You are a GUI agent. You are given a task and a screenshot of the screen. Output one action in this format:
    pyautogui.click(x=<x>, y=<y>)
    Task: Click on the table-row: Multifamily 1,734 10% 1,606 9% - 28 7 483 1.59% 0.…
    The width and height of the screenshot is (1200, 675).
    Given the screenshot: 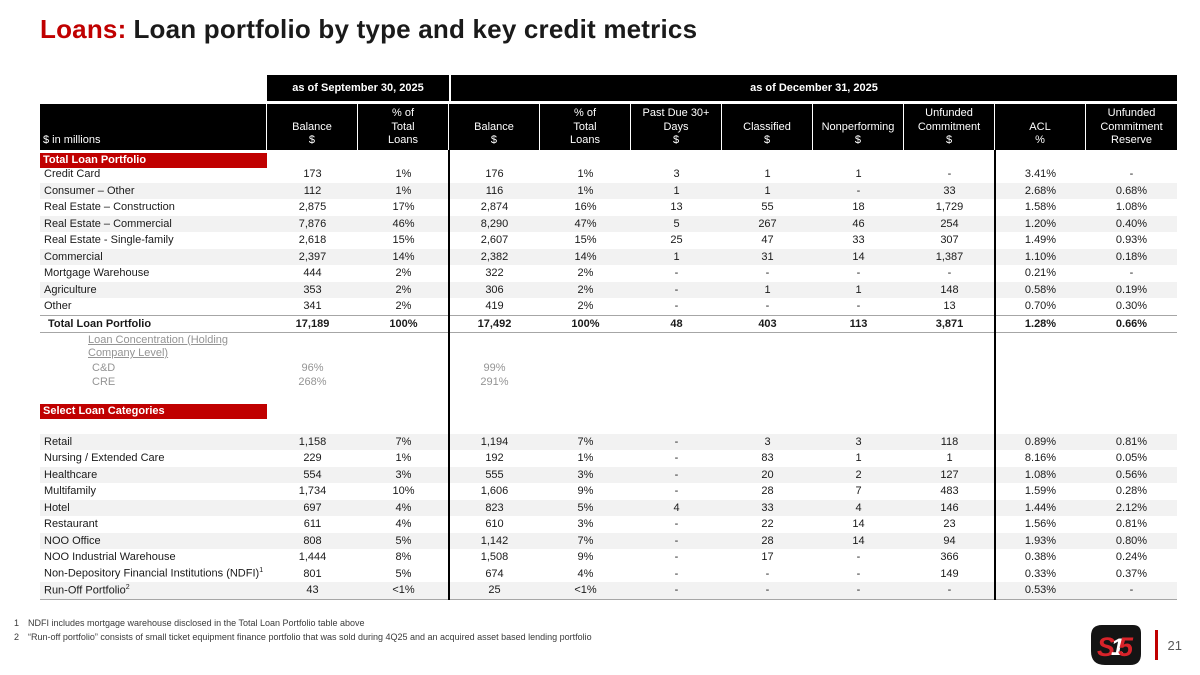 What is the action you would take?
    pyautogui.click(x=608, y=491)
    